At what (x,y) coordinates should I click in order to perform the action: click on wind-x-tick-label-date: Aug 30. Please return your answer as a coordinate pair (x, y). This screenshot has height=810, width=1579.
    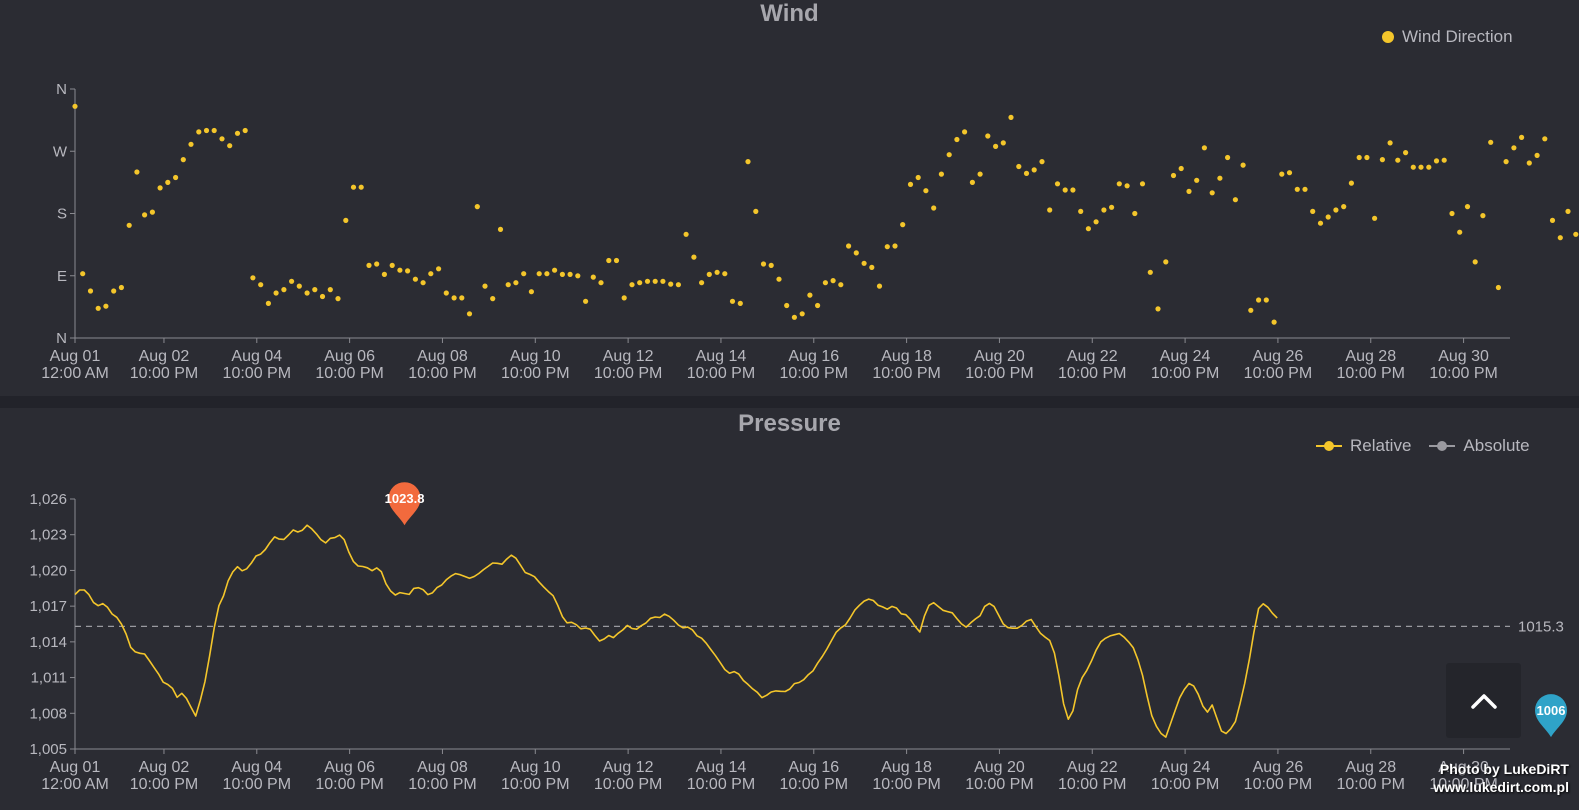
    Looking at the image, I should click on (1463, 356).